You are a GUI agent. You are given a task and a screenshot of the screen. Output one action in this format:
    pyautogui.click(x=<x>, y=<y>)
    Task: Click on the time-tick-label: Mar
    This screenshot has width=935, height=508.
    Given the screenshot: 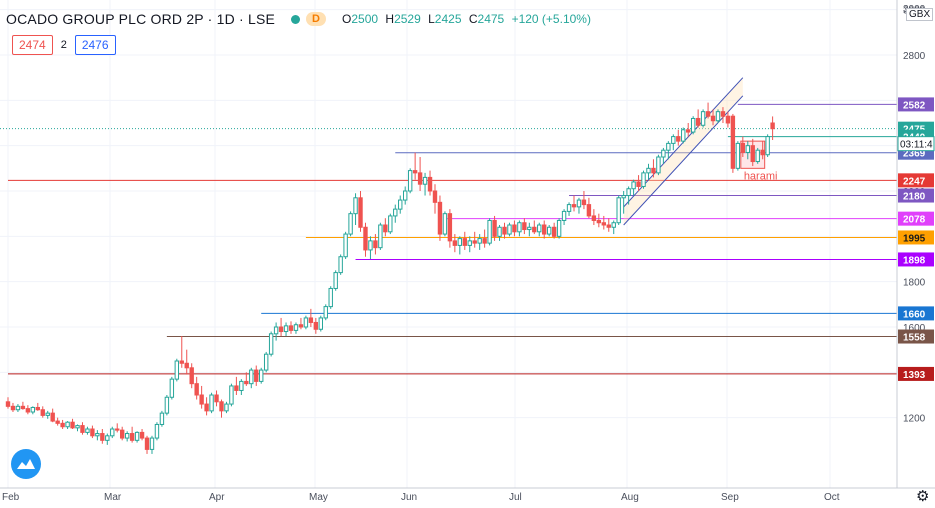 What is the action you would take?
    pyautogui.click(x=113, y=497)
    